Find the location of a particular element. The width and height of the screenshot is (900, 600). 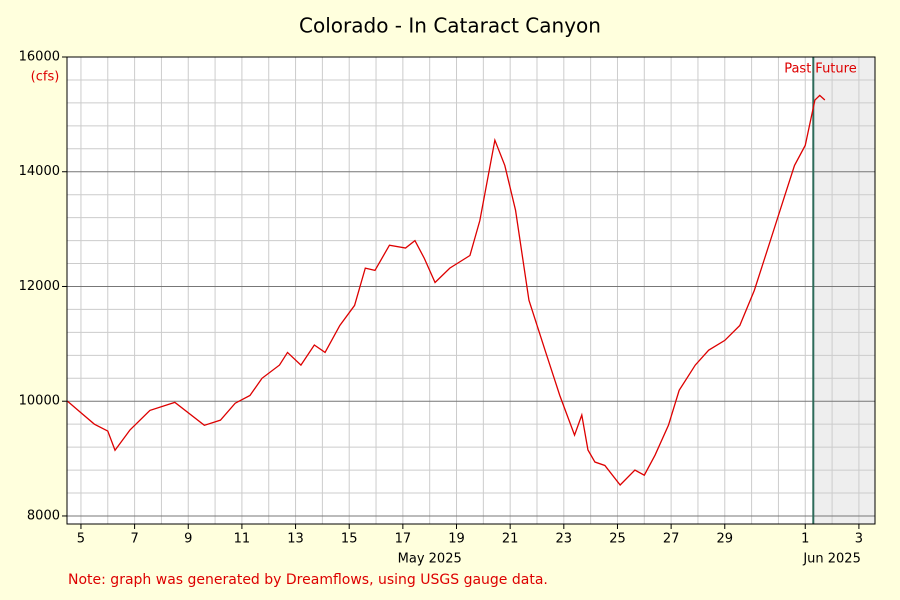

y-tick-label: 8000 is located at coordinates (43, 515).